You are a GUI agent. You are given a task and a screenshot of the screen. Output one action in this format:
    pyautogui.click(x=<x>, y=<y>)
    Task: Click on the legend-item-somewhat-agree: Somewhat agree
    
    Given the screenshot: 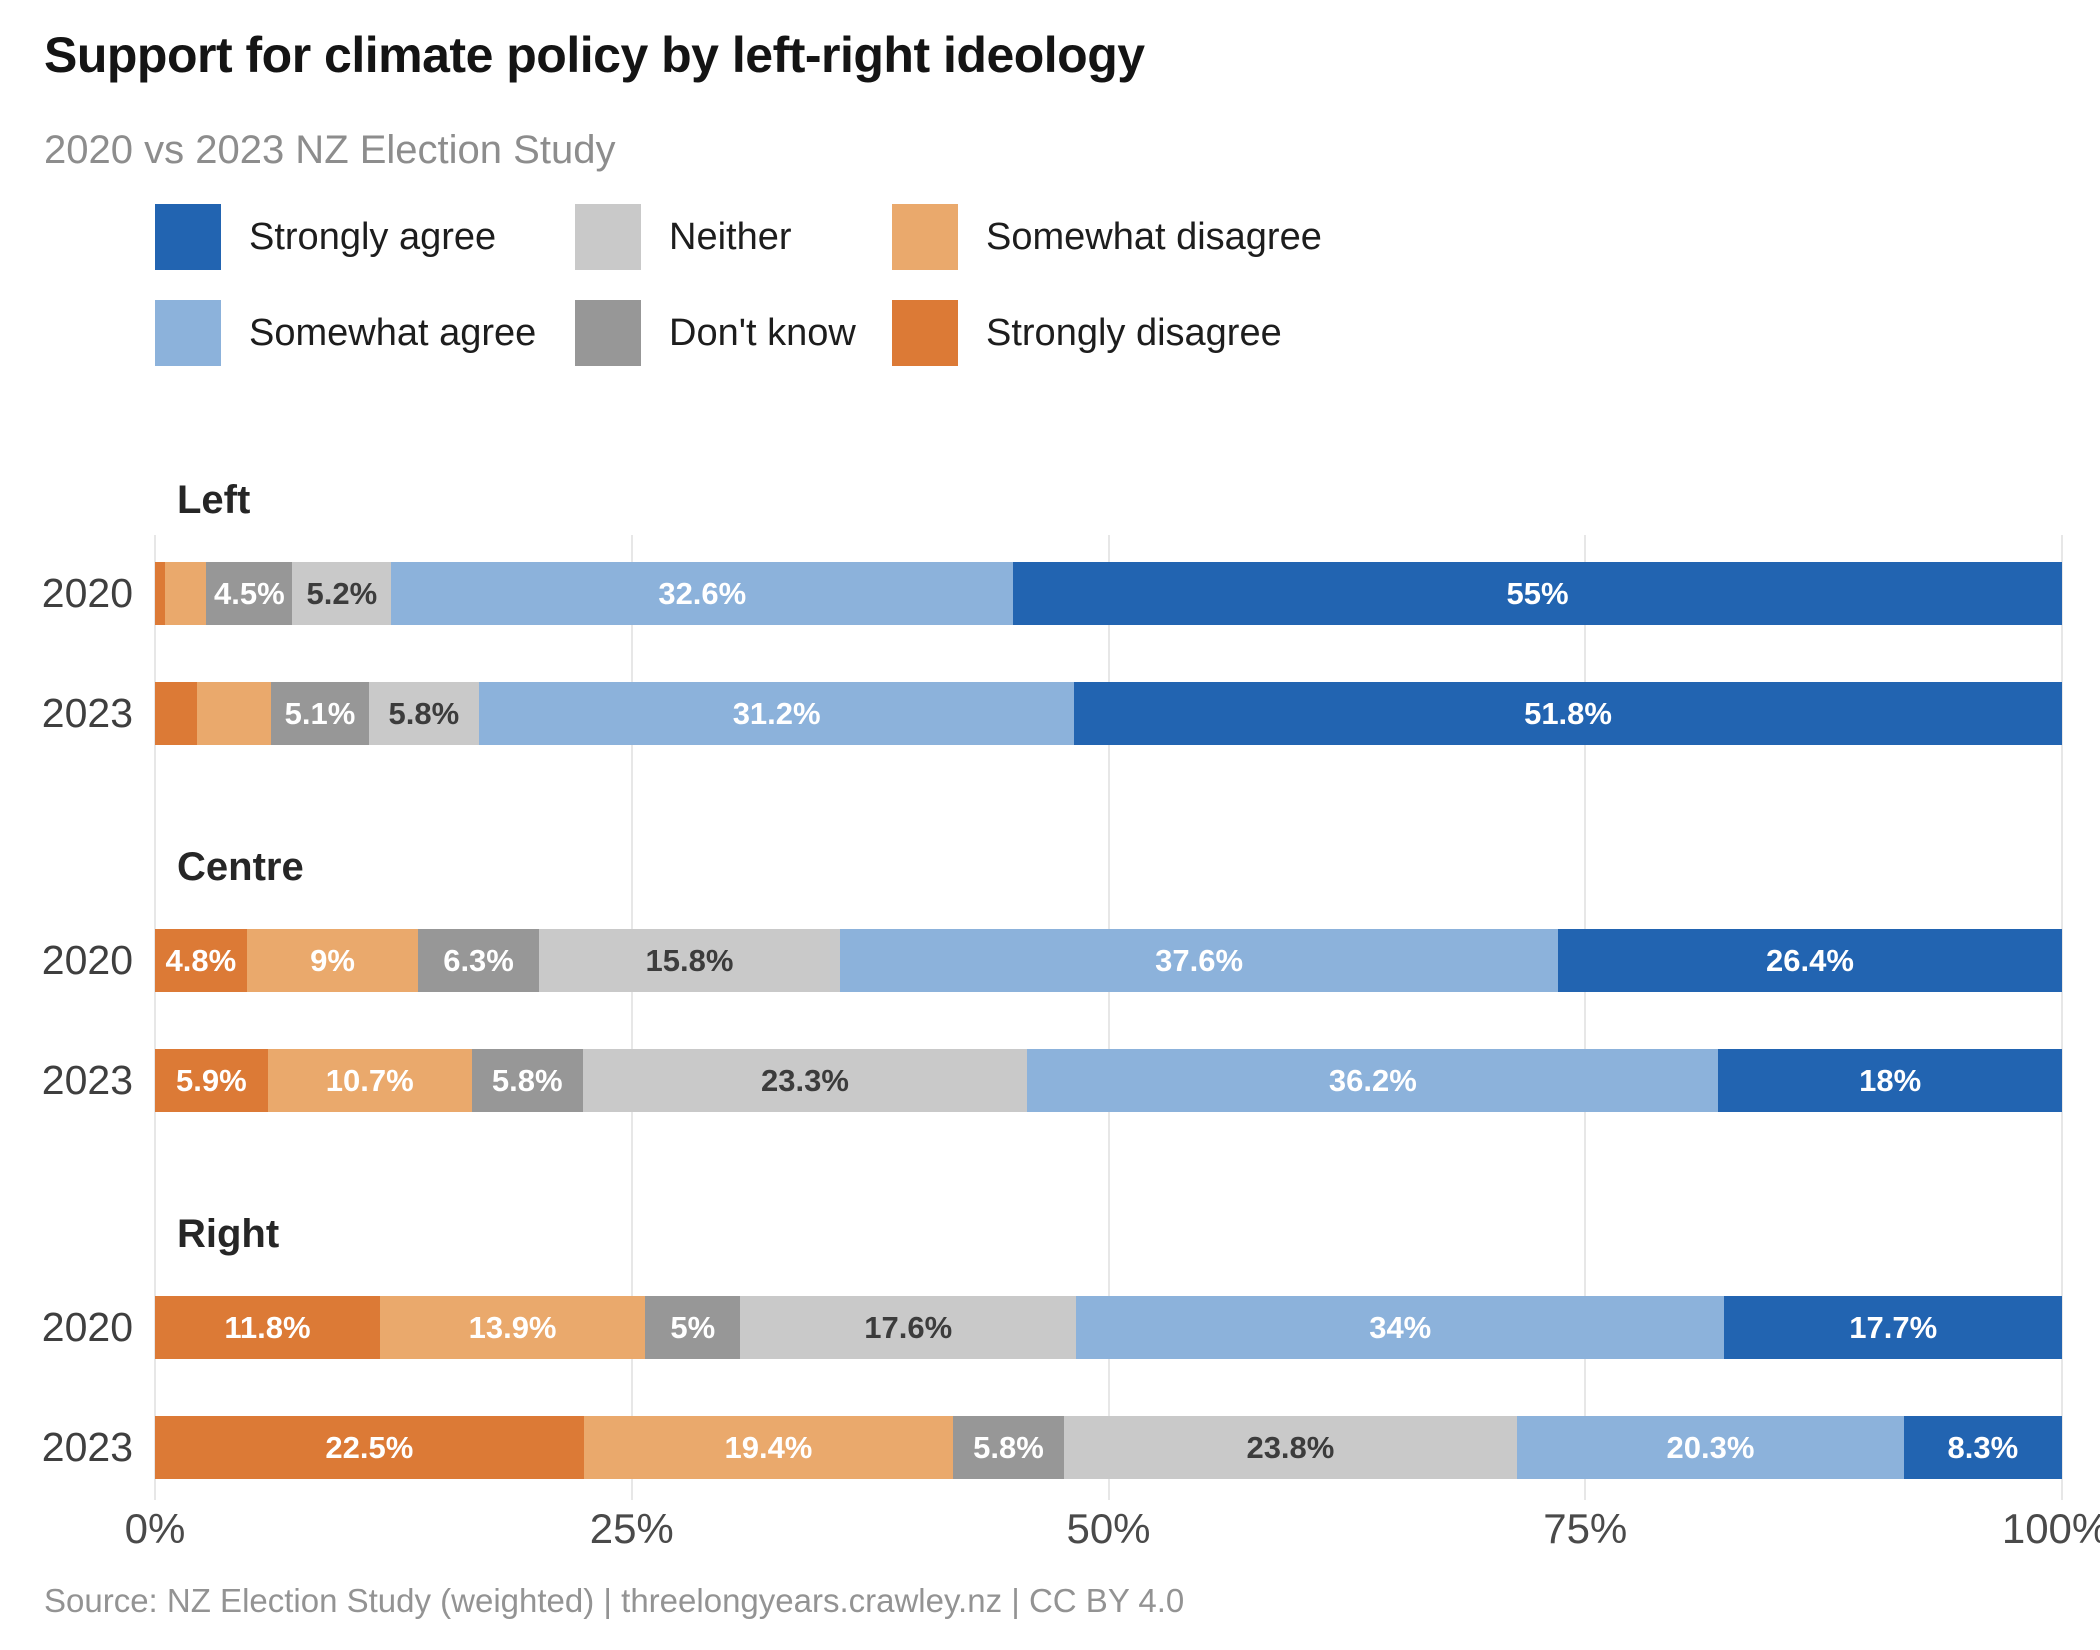 What is the action you would take?
    pyautogui.click(x=345, y=333)
    